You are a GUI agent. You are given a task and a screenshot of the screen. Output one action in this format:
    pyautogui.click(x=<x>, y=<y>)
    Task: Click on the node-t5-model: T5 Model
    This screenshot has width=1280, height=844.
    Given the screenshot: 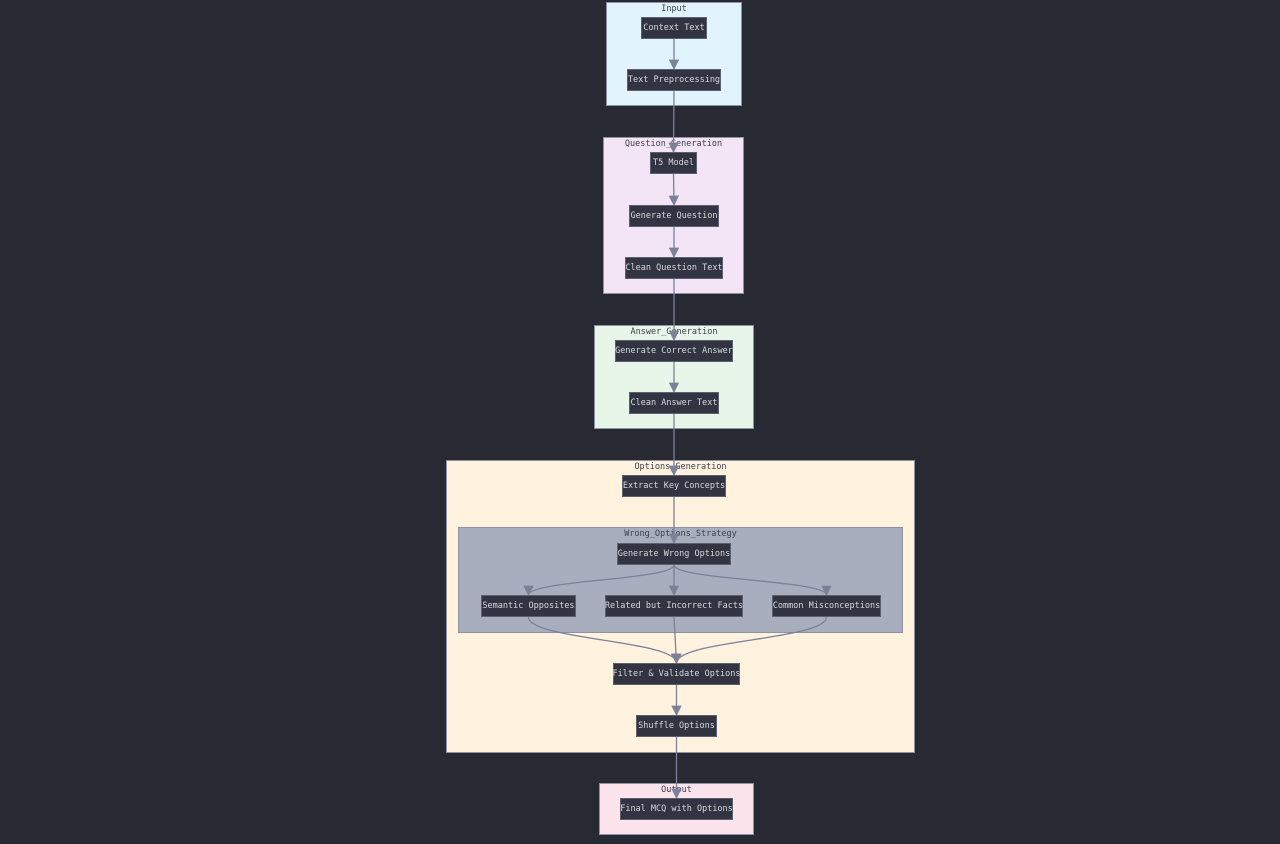 What is the action you would take?
    pyautogui.click(x=673, y=163)
    